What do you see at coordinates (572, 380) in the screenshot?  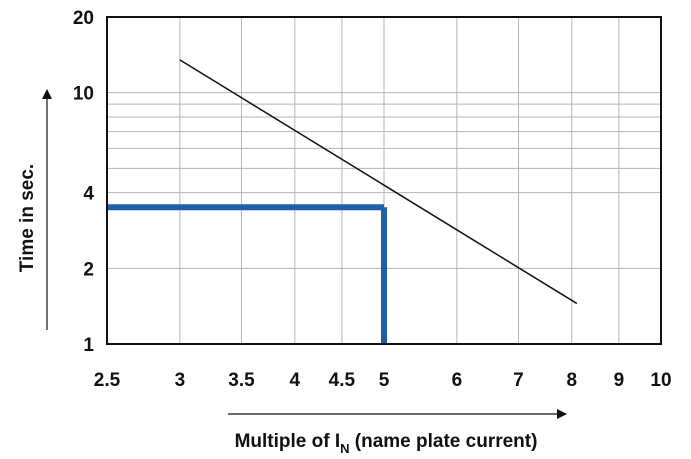 I see `x-tick-label: 8` at bounding box center [572, 380].